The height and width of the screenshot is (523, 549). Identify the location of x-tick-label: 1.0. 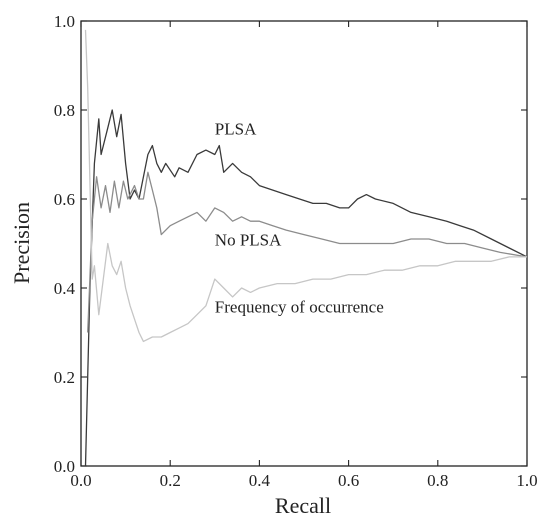
(526, 480).